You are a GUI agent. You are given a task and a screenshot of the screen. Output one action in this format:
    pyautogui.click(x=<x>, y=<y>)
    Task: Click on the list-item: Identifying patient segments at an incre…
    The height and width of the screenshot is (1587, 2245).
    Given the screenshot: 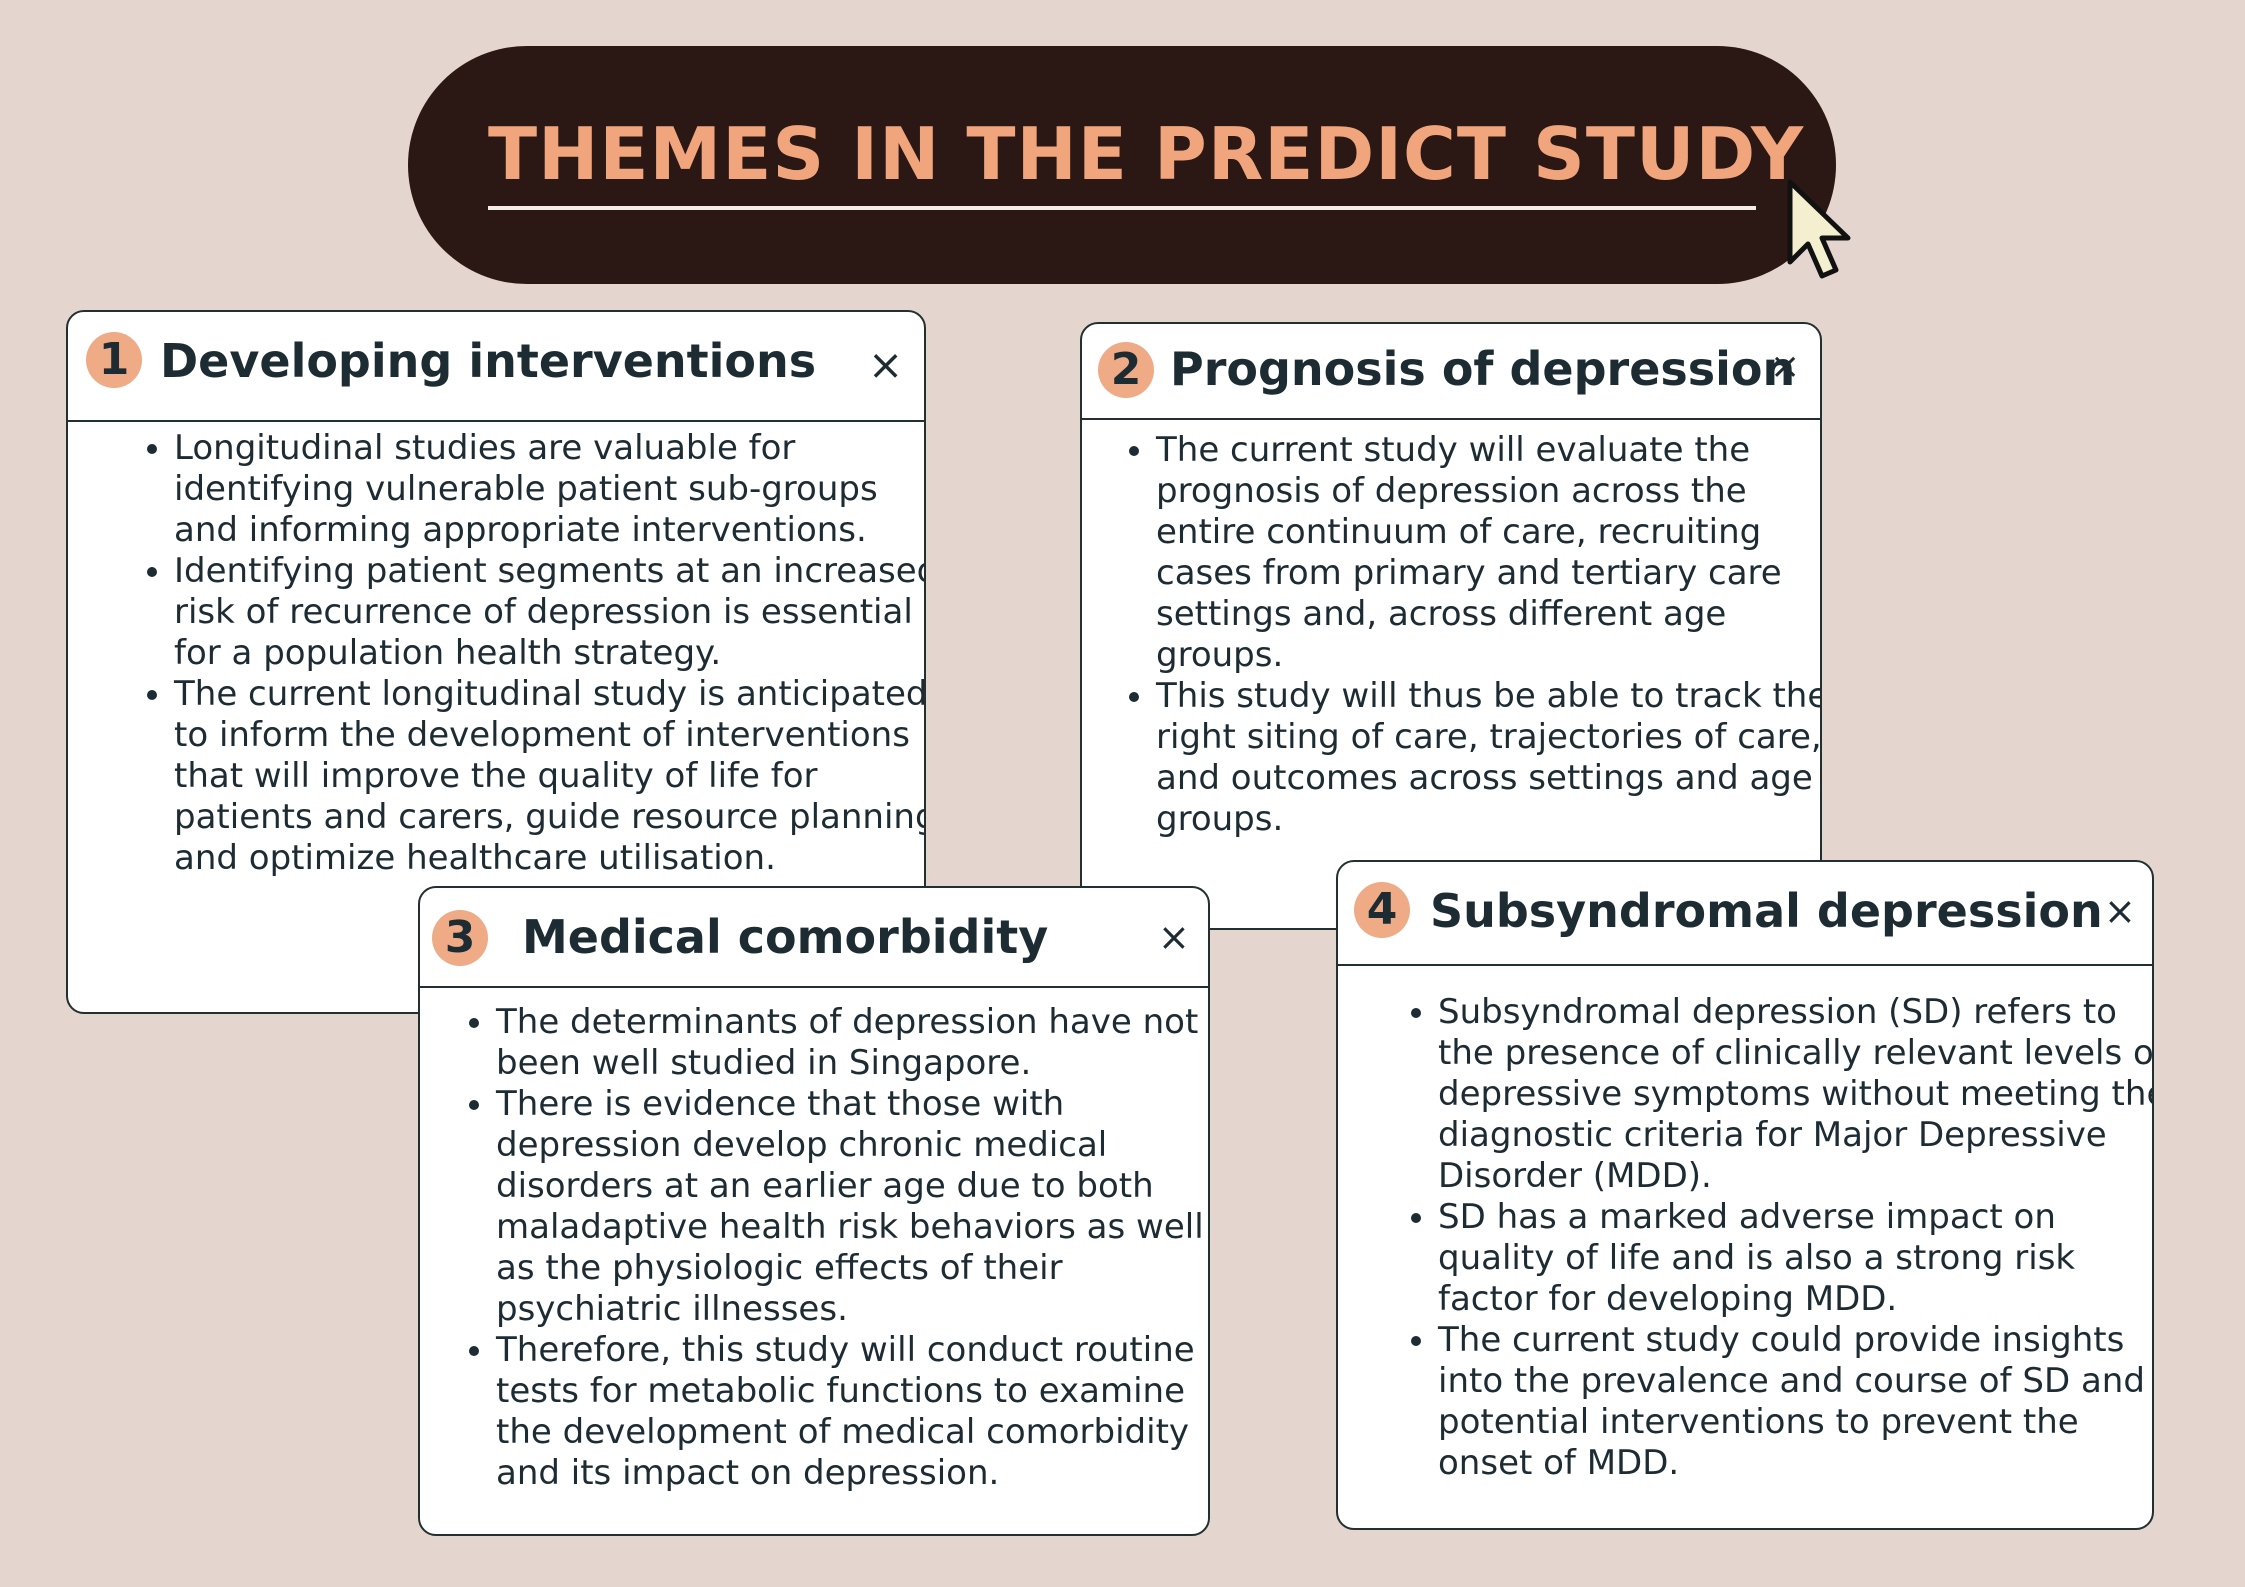 What is the action you would take?
    pyautogui.click(x=549, y=612)
    